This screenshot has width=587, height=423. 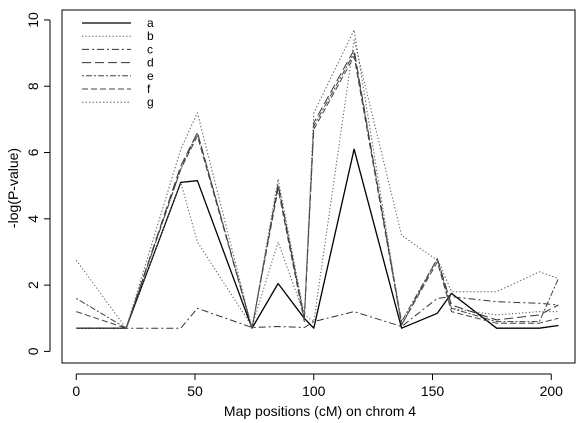 I want to click on legend-label-c: c, so click(x=150, y=49).